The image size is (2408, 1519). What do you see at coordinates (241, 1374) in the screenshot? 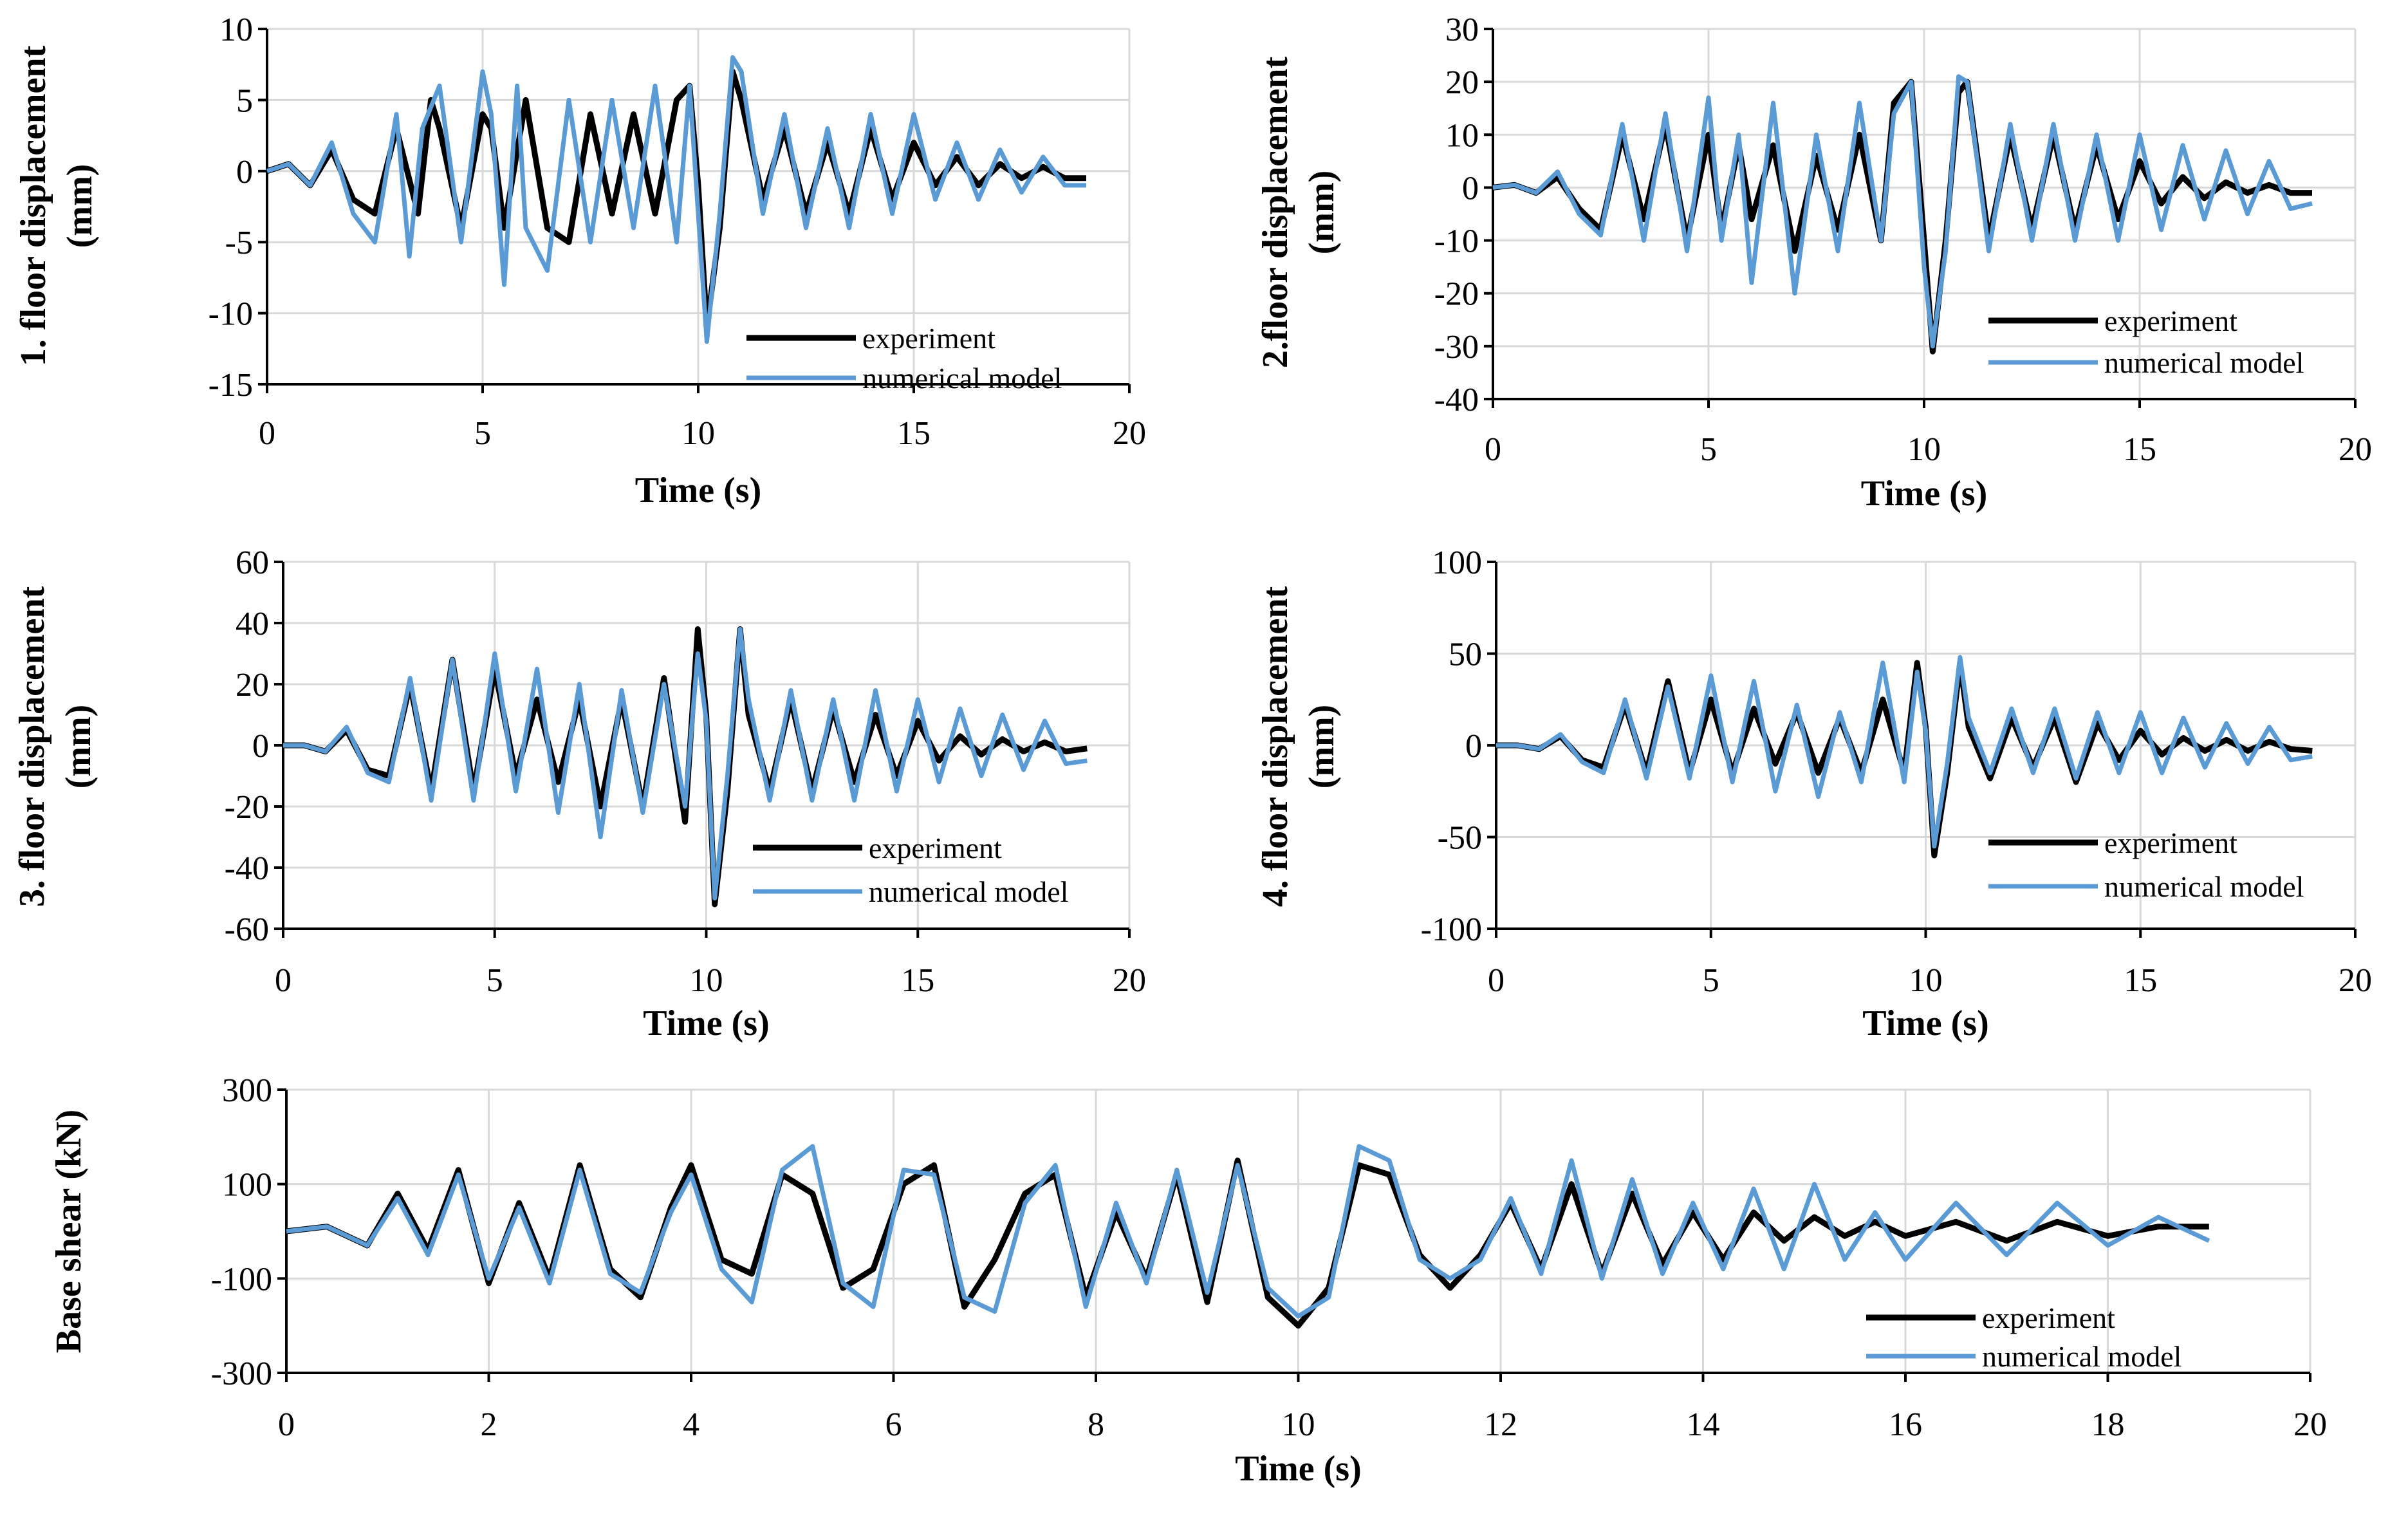
I see `y-tick-label: -300` at bounding box center [241, 1374].